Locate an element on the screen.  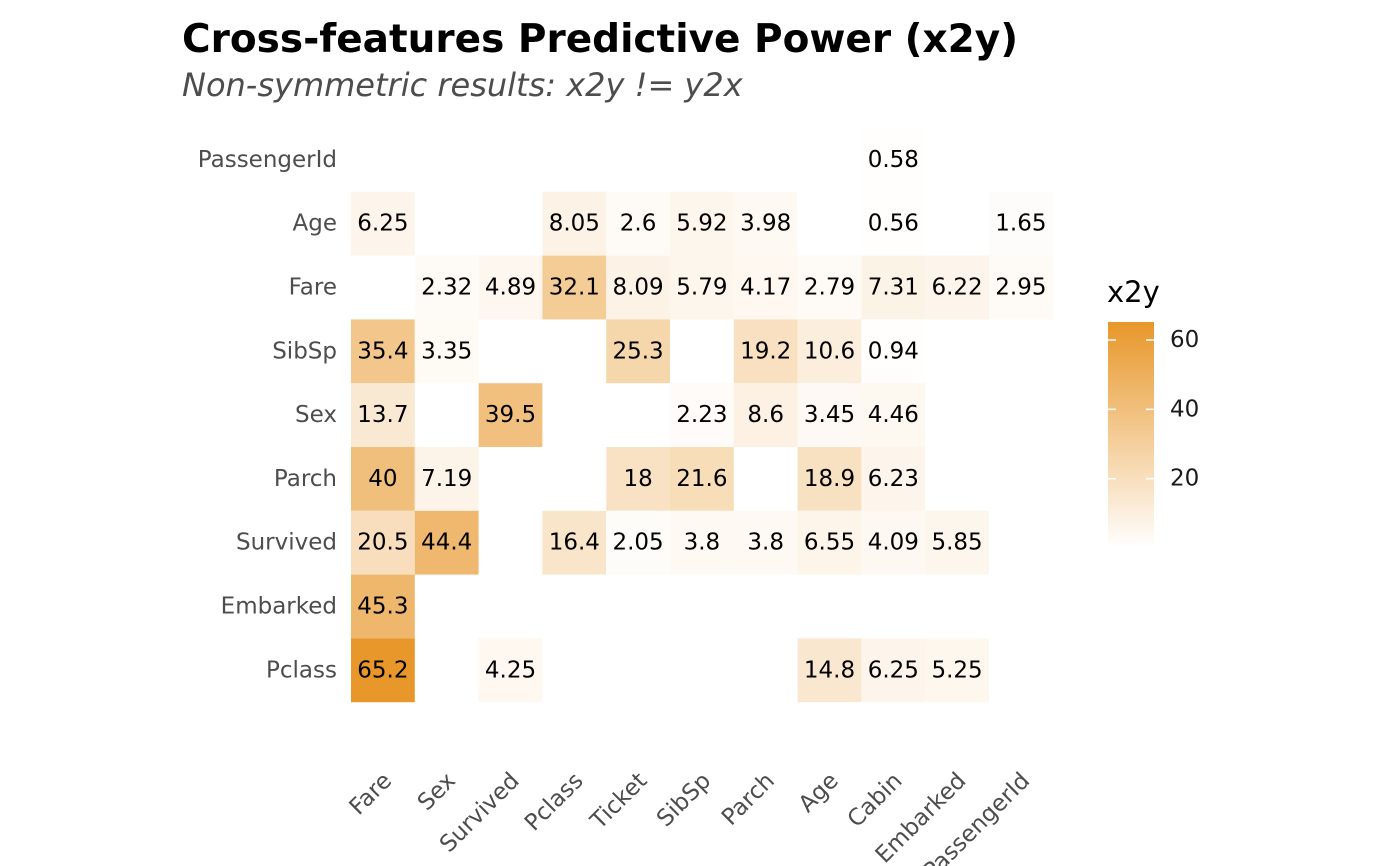
heatmap-cell-value: 8.09 is located at coordinates (637, 288).